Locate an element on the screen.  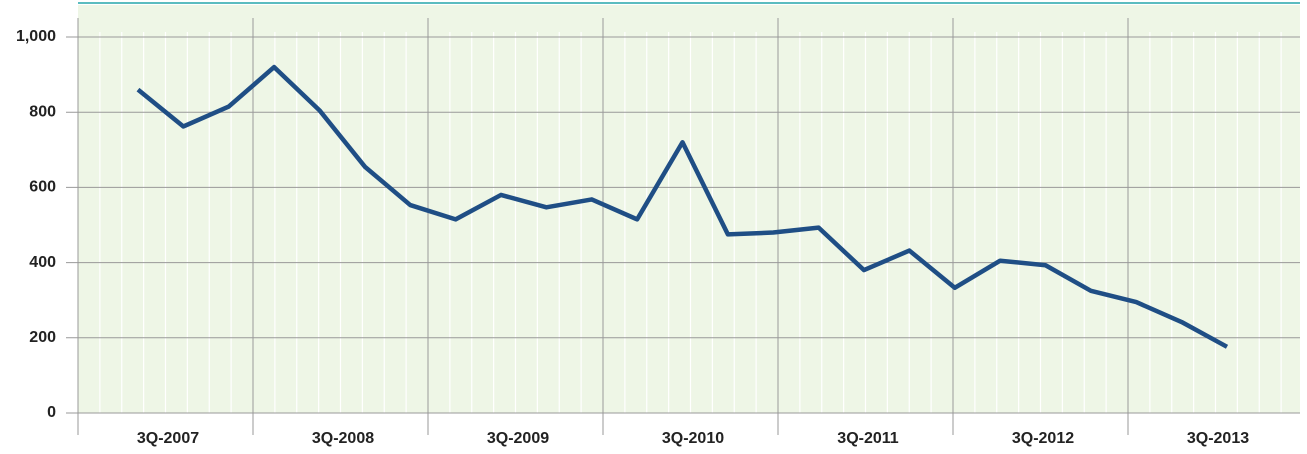
y-tick-label: 600 is located at coordinates (42, 187).